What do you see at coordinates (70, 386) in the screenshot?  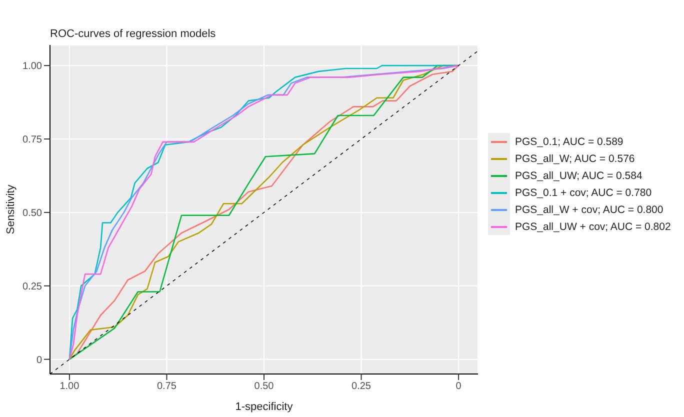 I see `x-tick-label: 1.00` at bounding box center [70, 386].